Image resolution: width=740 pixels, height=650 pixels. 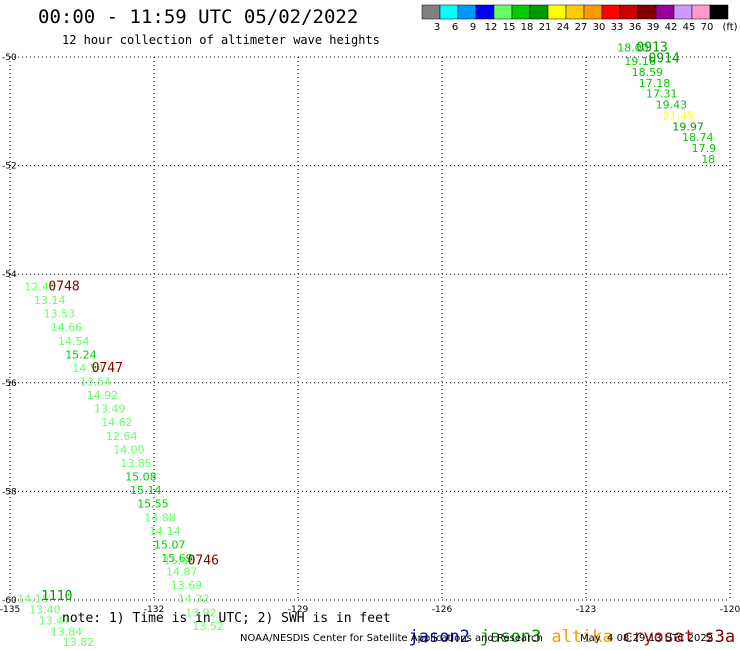 I want to click on legend-label: 39, so click(x=653, y=27).